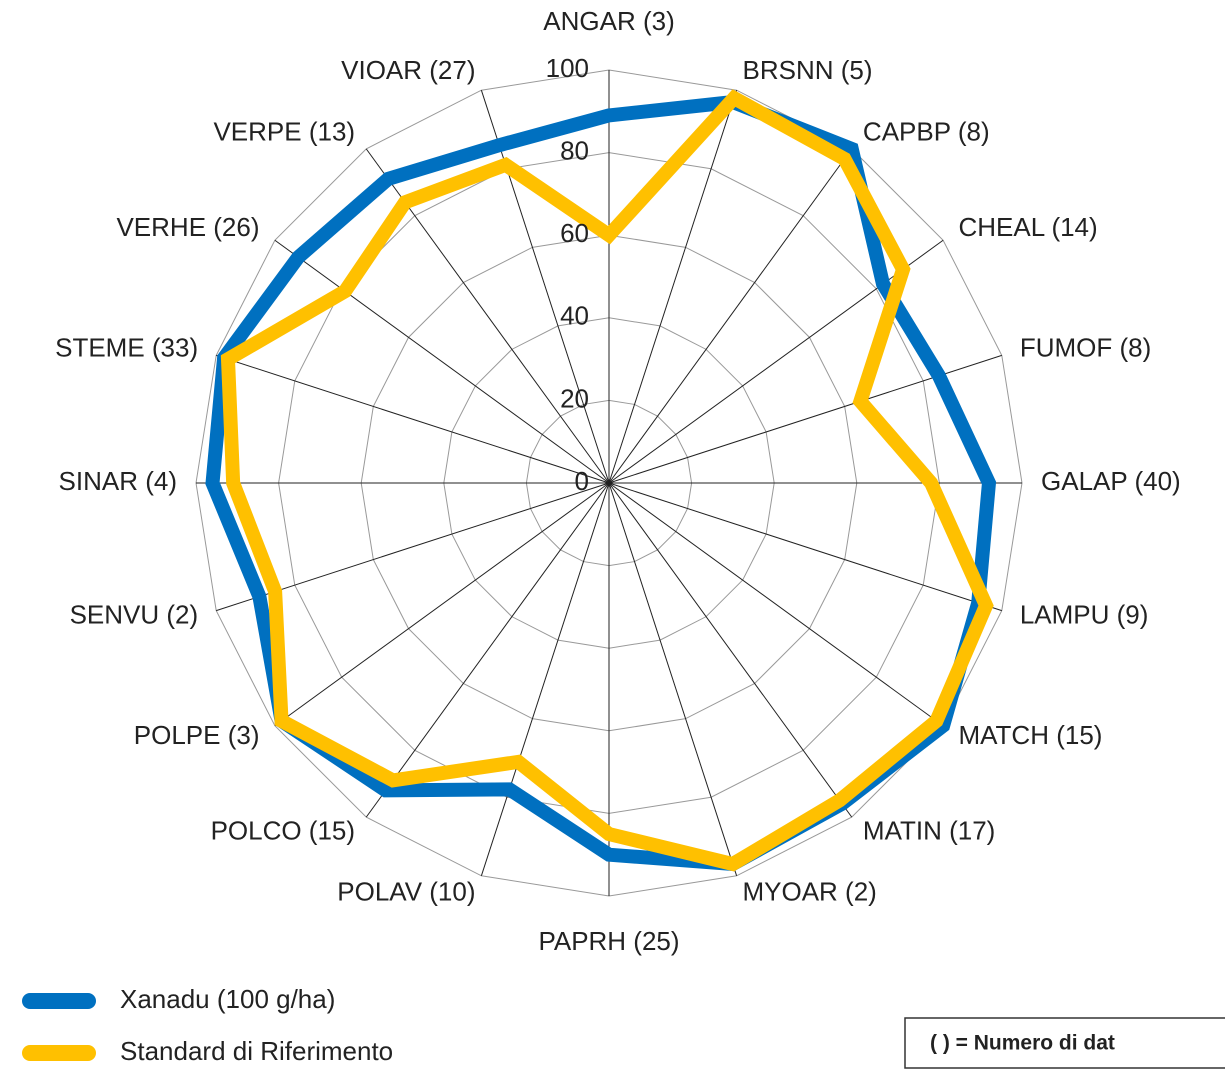 The height and width of the screenshot is (1090, 1225). Describe the element at coordinates (1084, 614) in the screenshot. I see `category-label: LAMPU (9)` at that location.